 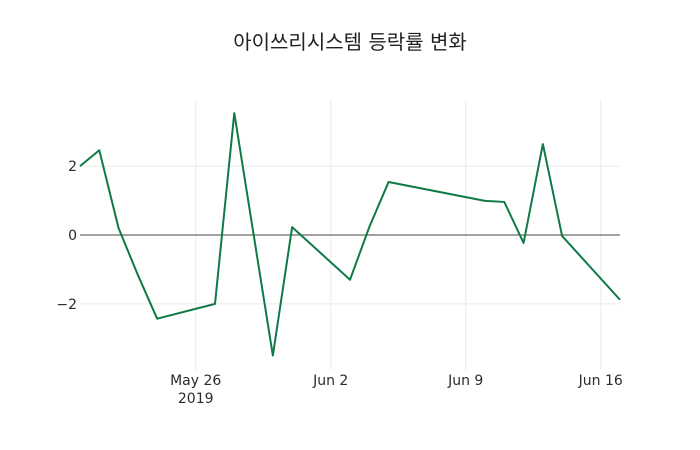 What do you see at coordinates (195, 381) in the screenshot?
I see `x-tick-label: May 26` at bounding box center [195, 381].